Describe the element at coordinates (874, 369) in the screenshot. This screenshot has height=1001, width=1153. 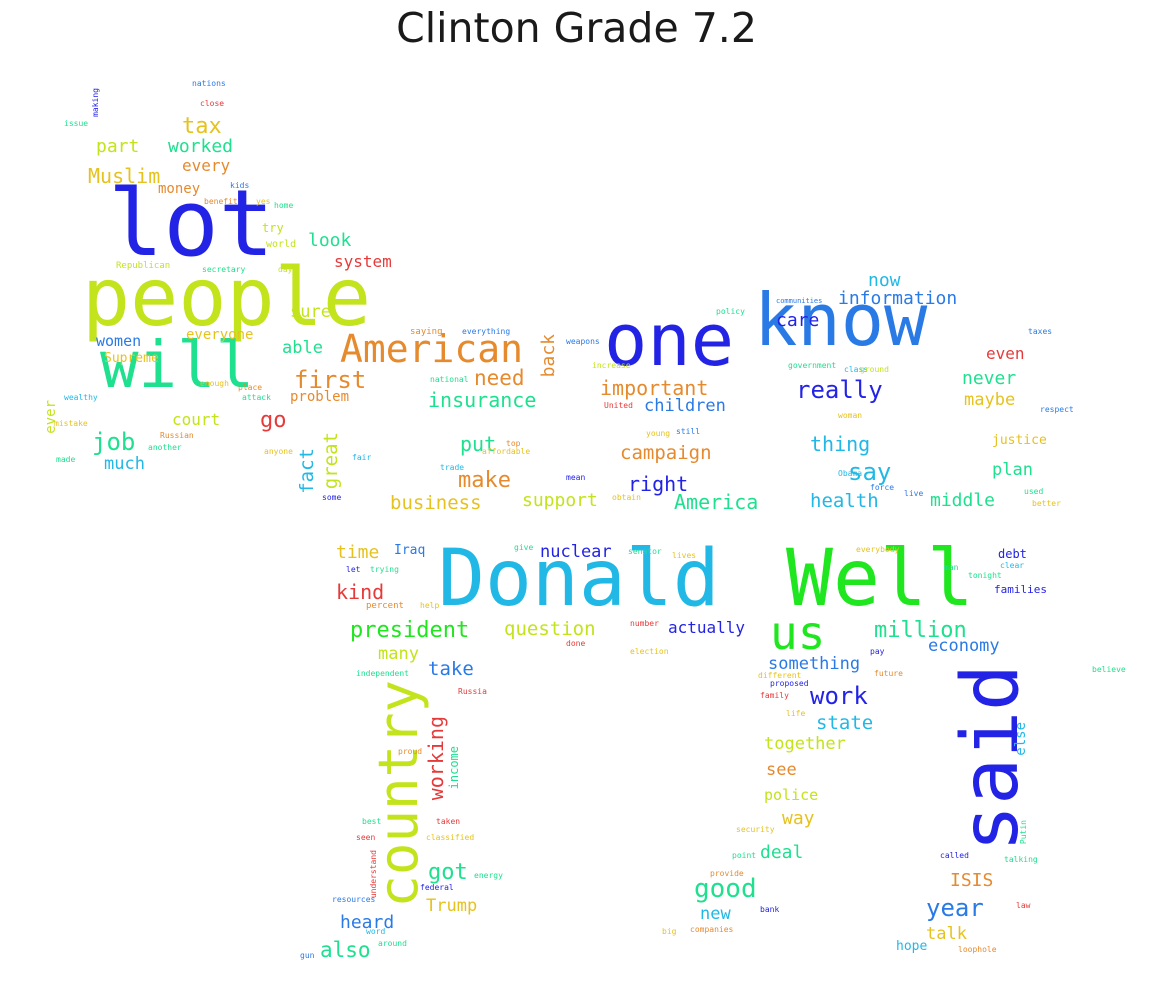
I see `word-ground: ground` at that location.